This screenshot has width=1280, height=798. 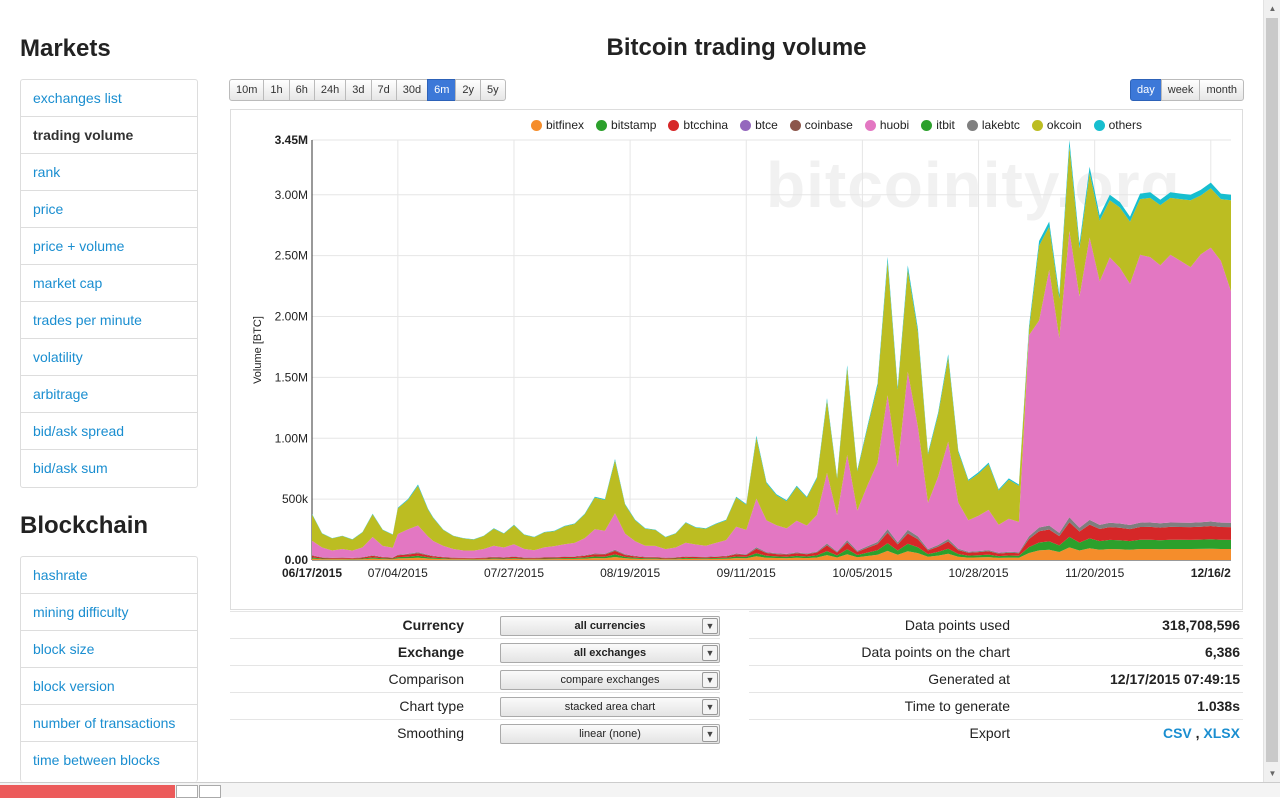 What do you see at coordinates (312, 573) in the screenshot?
I see `x-tick-label: 06/17/2015` at bounding box center [312, 573].